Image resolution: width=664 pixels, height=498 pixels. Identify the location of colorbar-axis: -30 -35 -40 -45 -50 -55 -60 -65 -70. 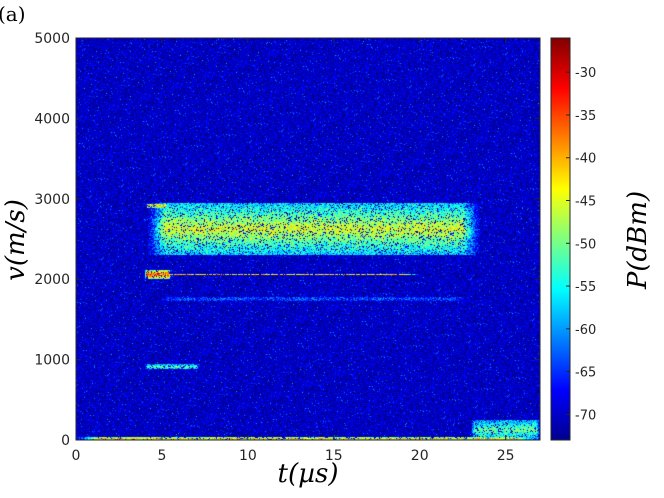
(581, 244).